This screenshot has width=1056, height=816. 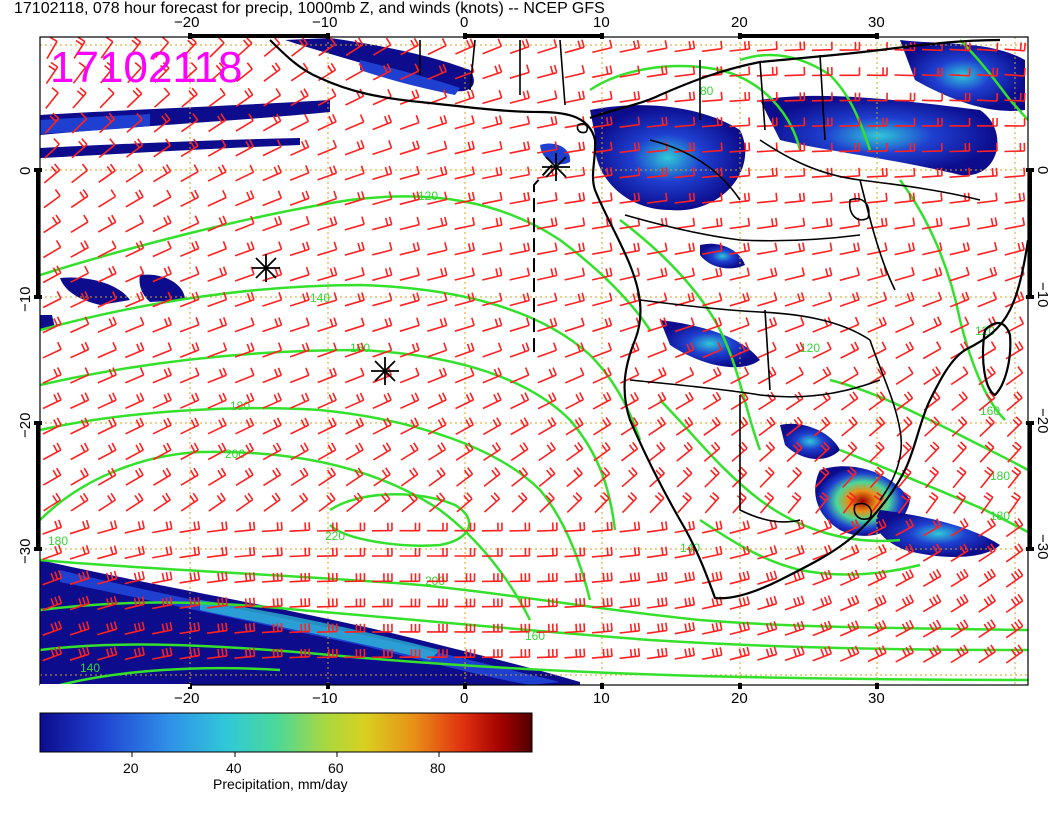 I want to click on colorbar-tick-label: 60, so click(x=336, y=768).